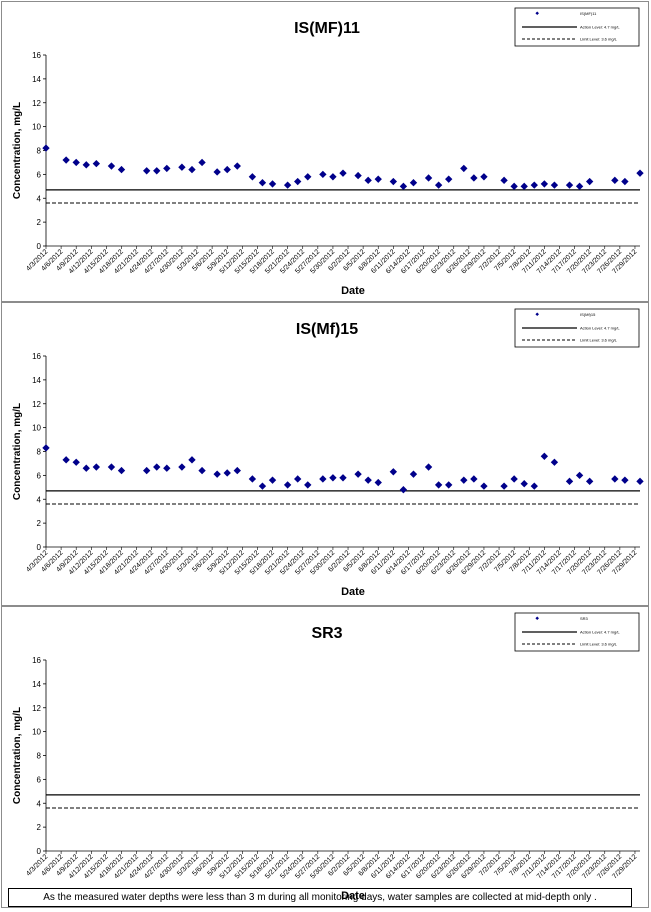 The image size is (651, 912). Describe the element at coordinates (327, 329) in the screenshot. I see `chart-title: IS(Mf)15` at that location.